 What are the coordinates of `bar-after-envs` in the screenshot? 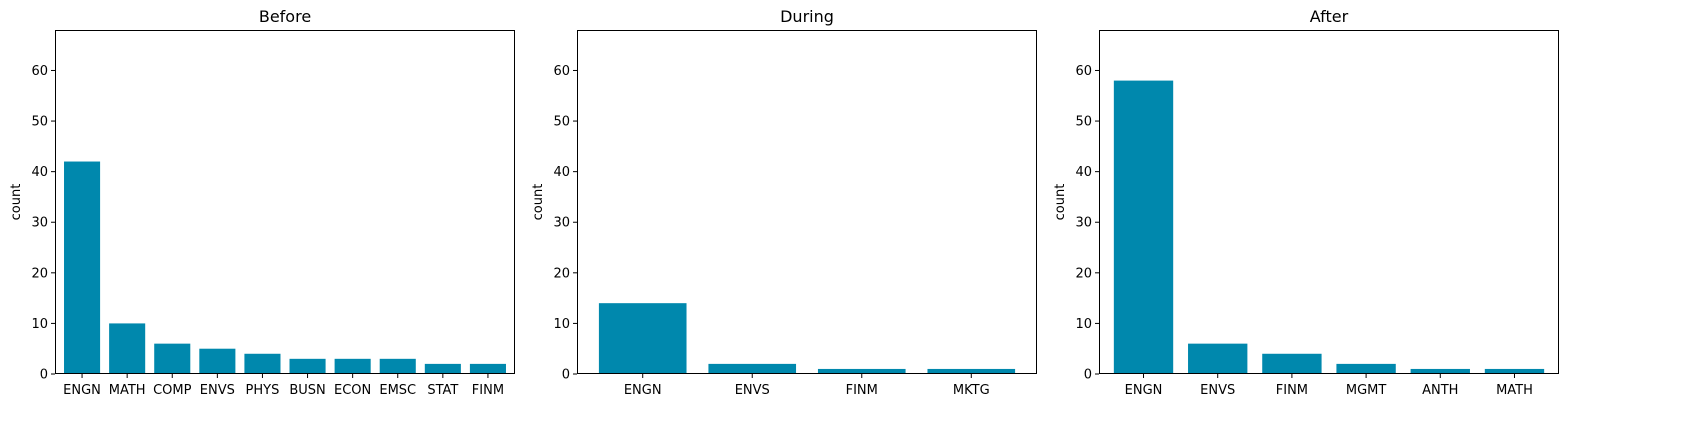 It's located at (1218, 358).